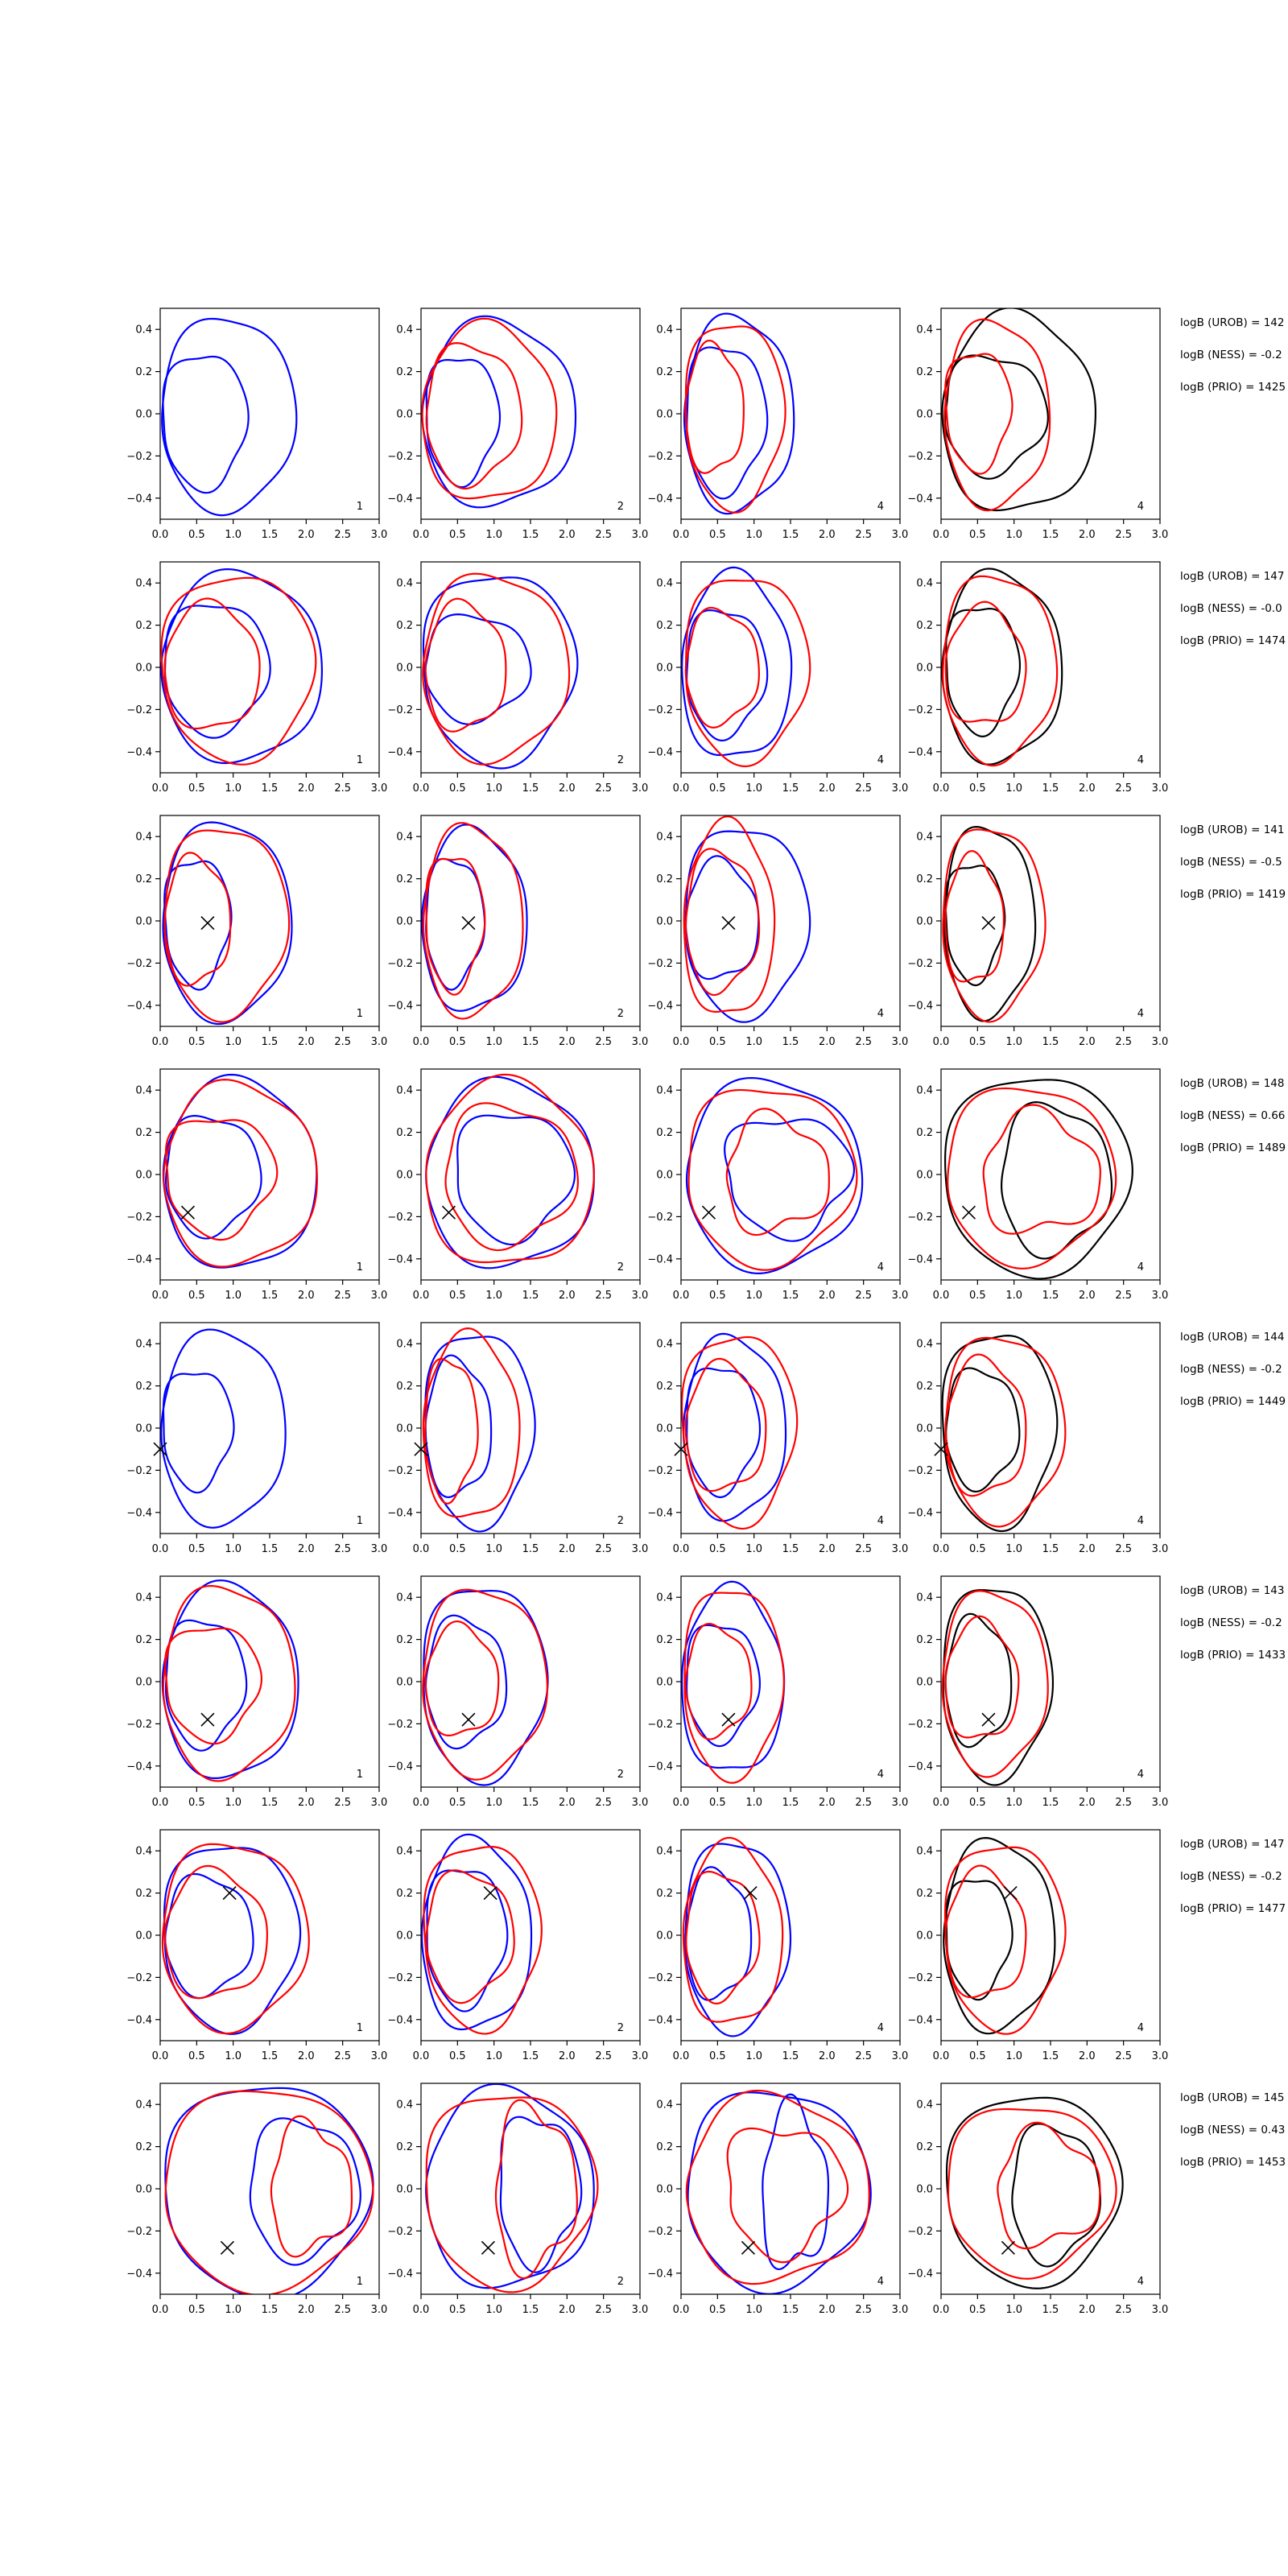 The height and width of the screenshot is (2576, 1288). I want to click on subplot-r4-c2: 0.0 0.5 1.0 1.5 2.0 2.5 3.0 0.4 0.2 0.0 −0.2 −0.4 2, so click(517, 1185).